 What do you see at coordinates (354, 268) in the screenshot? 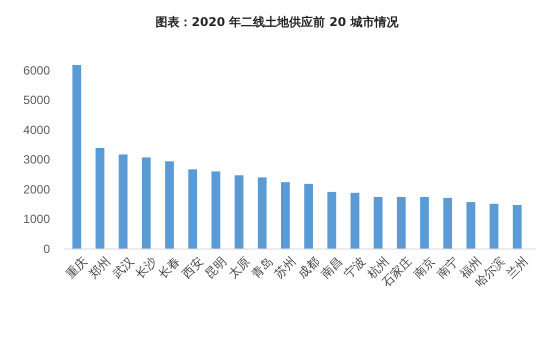
I see `x-tick-label: 宁波` at bounding box center [354, 268].